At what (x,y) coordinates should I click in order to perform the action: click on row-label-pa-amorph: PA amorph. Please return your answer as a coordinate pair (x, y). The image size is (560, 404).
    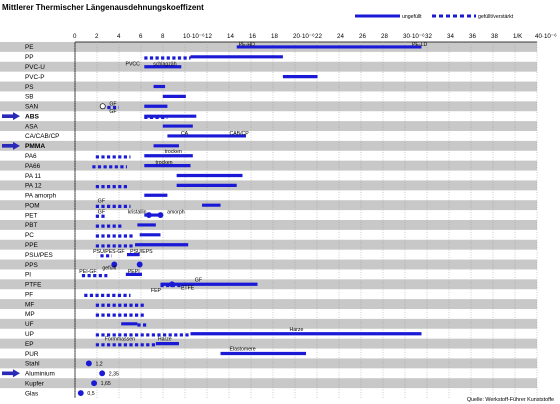
    Looking at the image, I should click on (41, 196).